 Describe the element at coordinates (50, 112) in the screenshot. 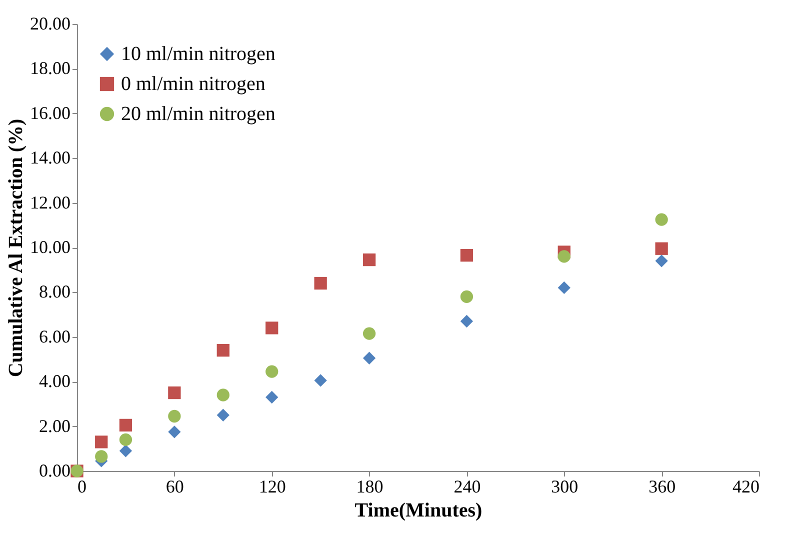

I see `y-tick-label: 16.00` at that location.